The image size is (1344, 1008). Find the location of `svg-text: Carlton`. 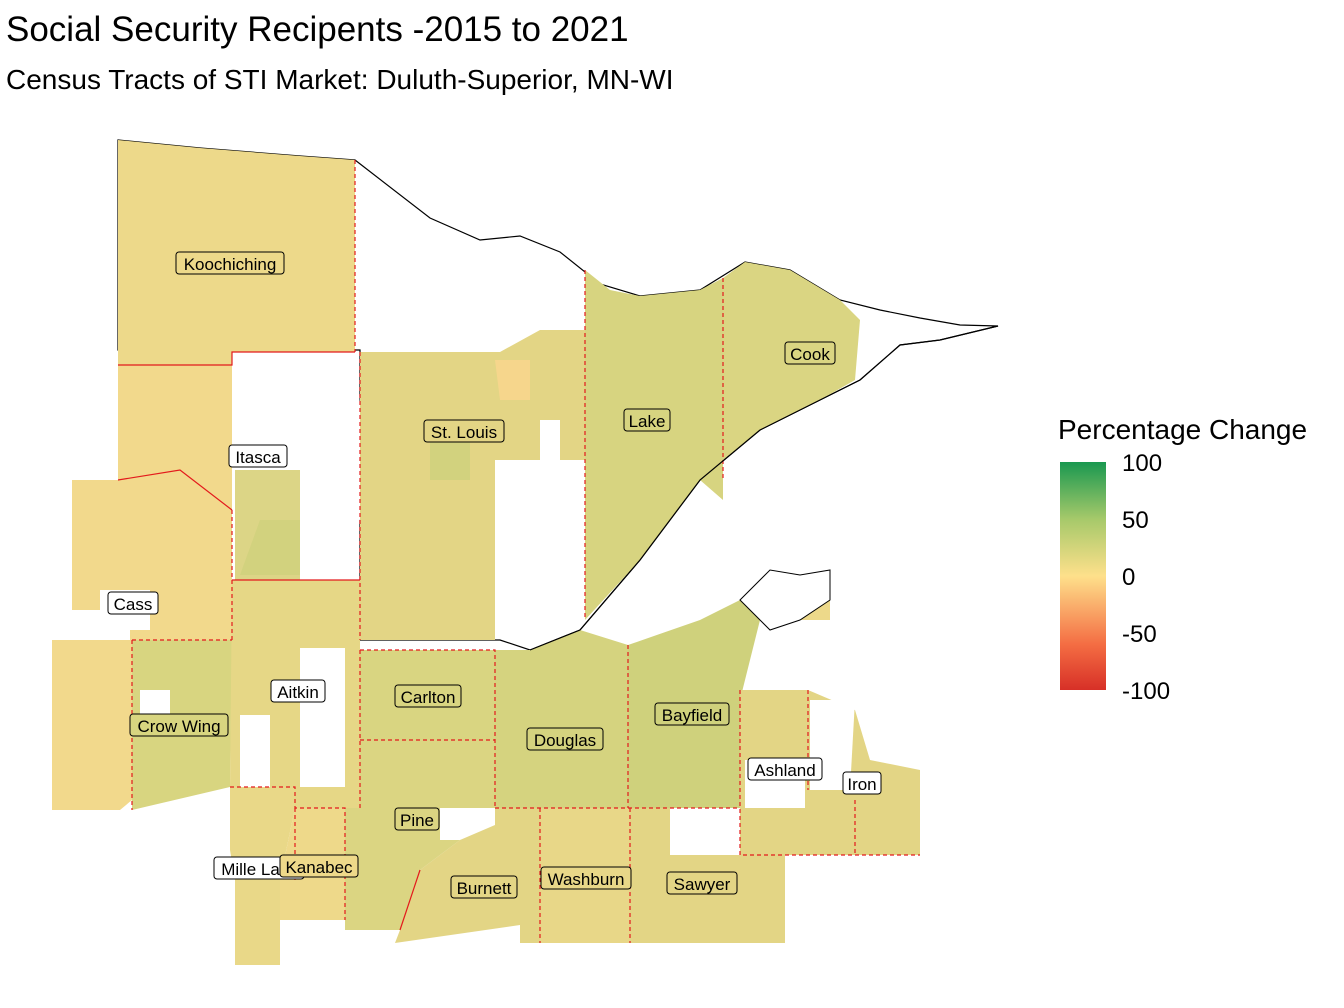

svg-text: Carlton is located at coordinates (428, 697).